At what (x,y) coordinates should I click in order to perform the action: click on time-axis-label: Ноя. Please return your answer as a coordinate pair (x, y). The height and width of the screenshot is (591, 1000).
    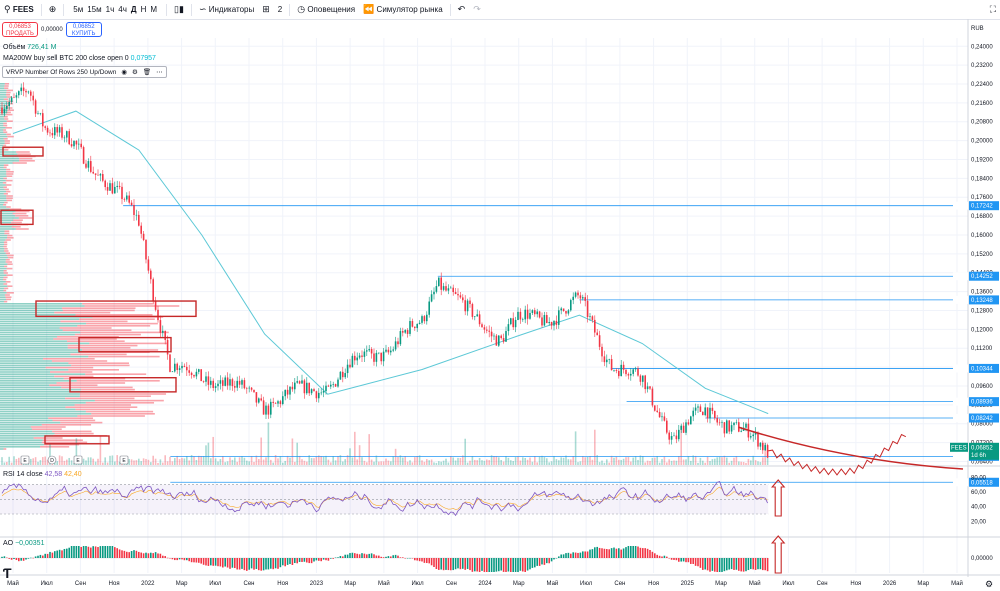
    Looking at the image, I should click on (282, 584).